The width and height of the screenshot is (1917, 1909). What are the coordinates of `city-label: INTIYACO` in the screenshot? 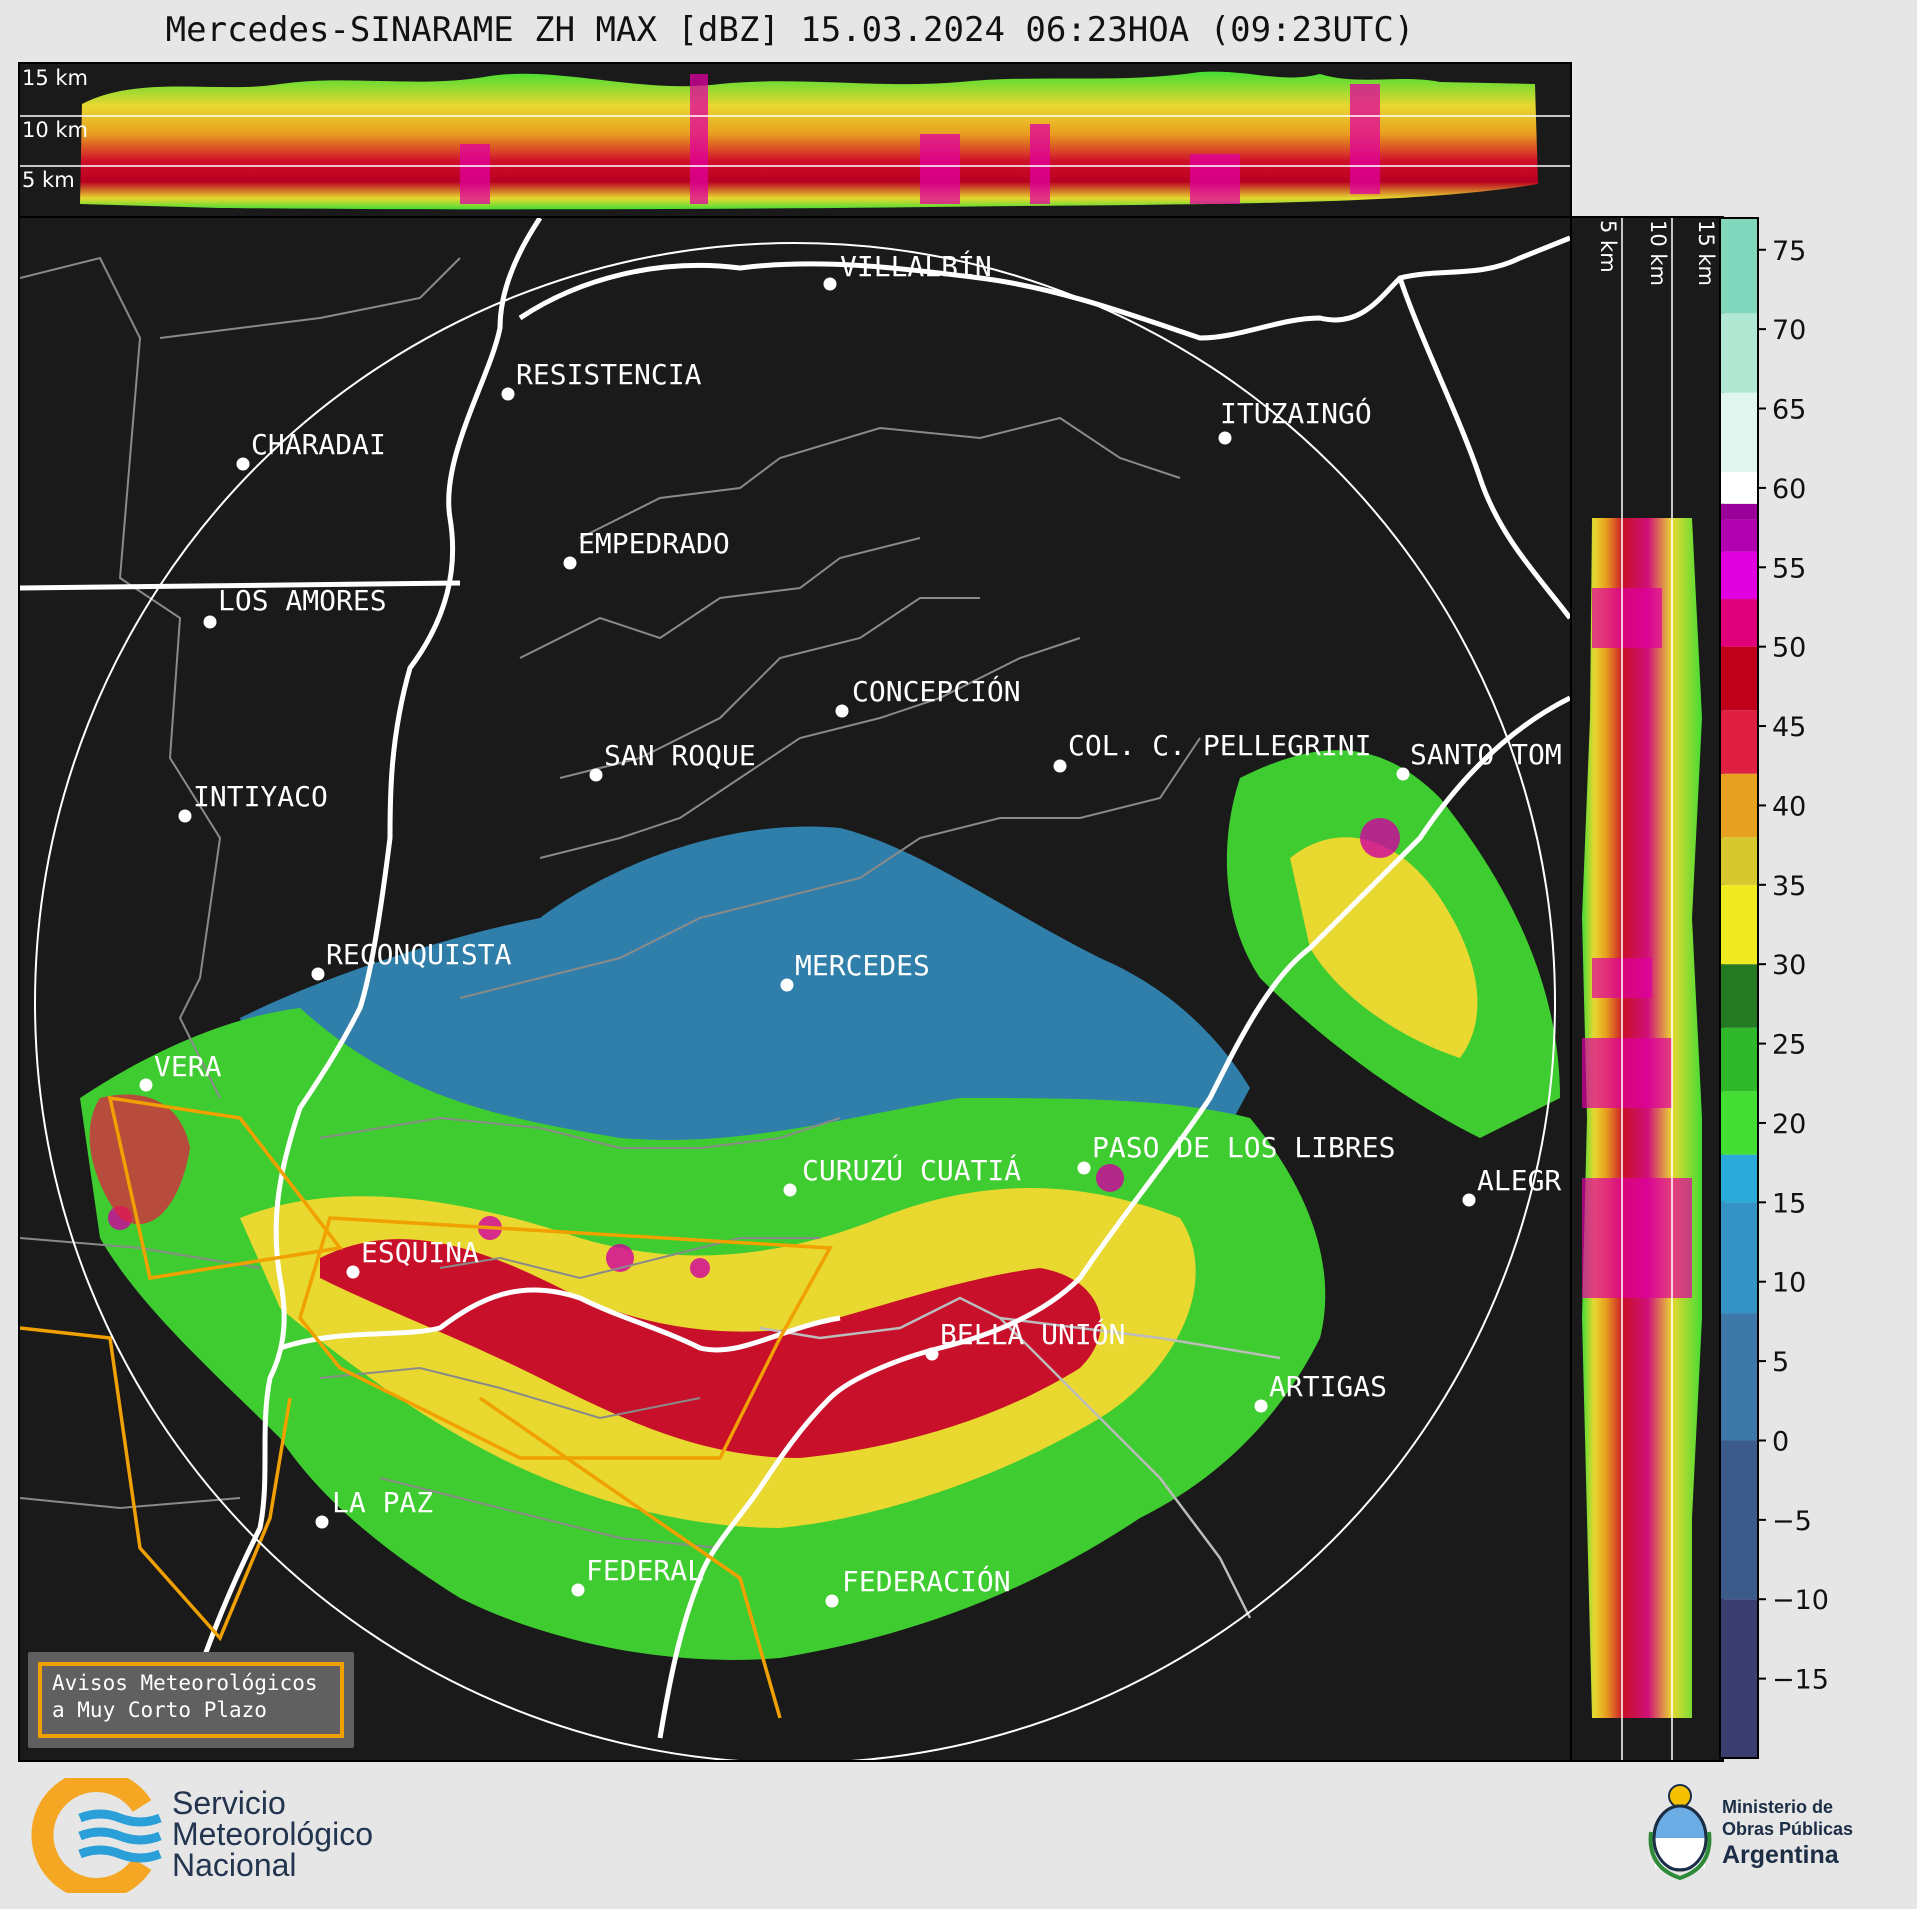 It's located at (260, 796).